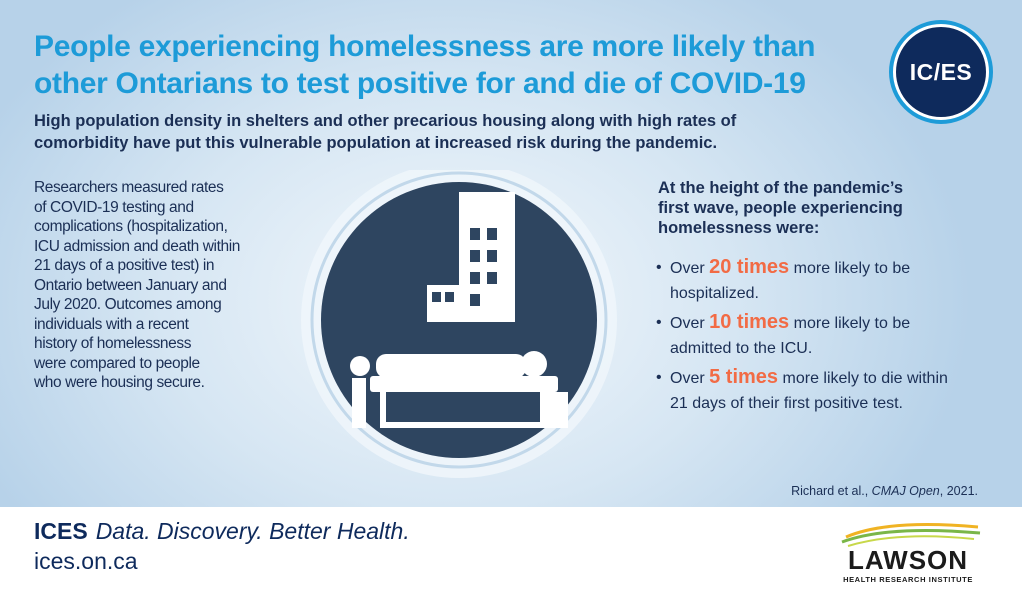 The height and width of the screenshot is (595, 1022). Describe the element at coordinates (714, 293) in the screenshot. I see `finding-text-line2: hospitalized.` at that location.